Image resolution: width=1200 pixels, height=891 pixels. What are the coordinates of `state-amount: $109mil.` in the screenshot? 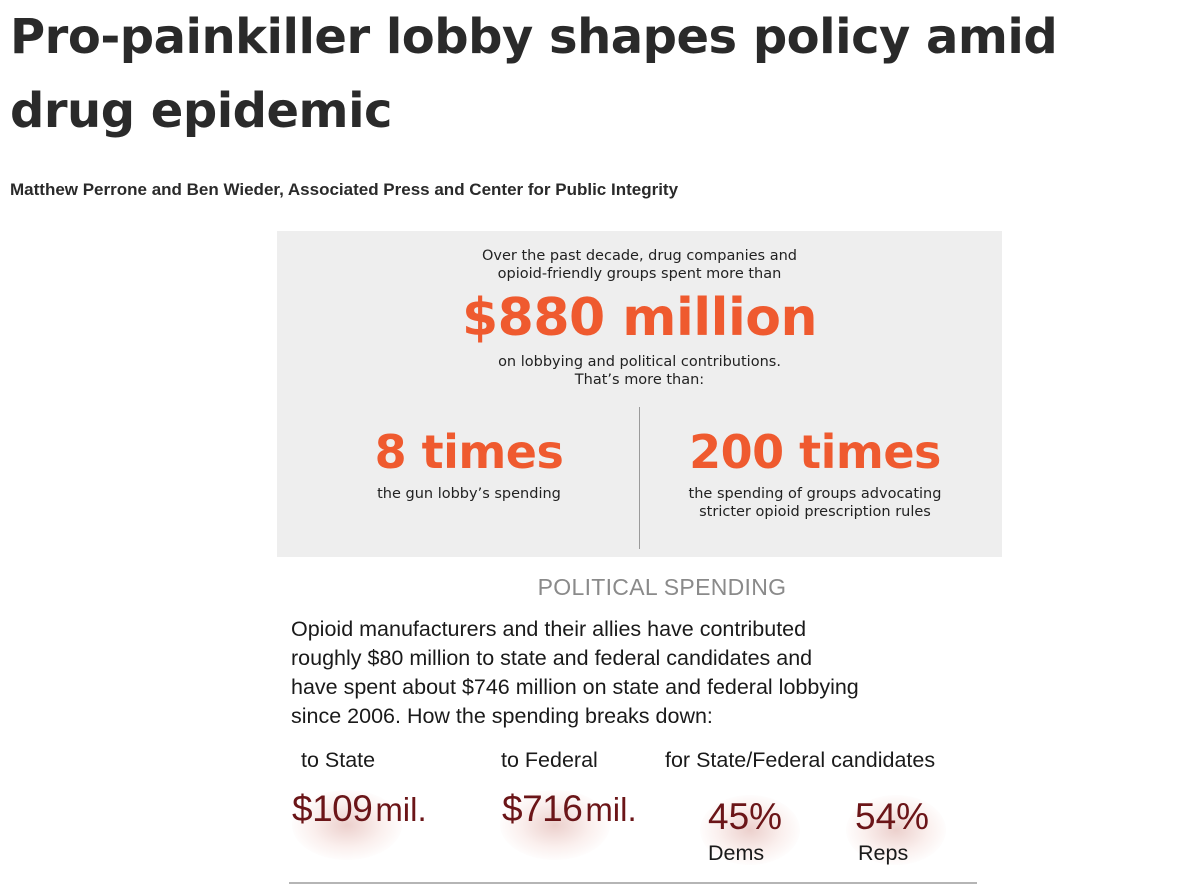 It's located at (359, 809).